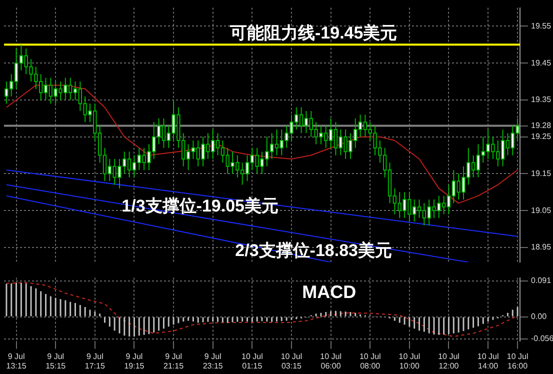 This screenshot has width=553, height=374. Describe the element at coordinates (213, 361) in the screenshot. I see `x-tick-label: 9 Jul 23:15` at that location.